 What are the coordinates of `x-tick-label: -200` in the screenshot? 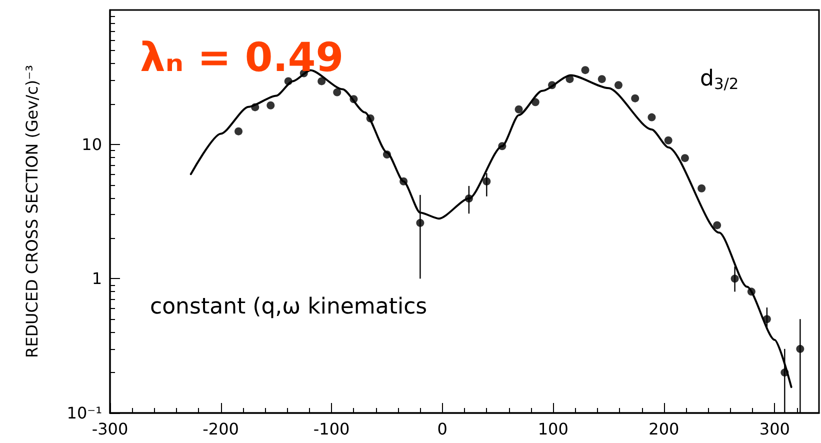 It's located at (220, 429).